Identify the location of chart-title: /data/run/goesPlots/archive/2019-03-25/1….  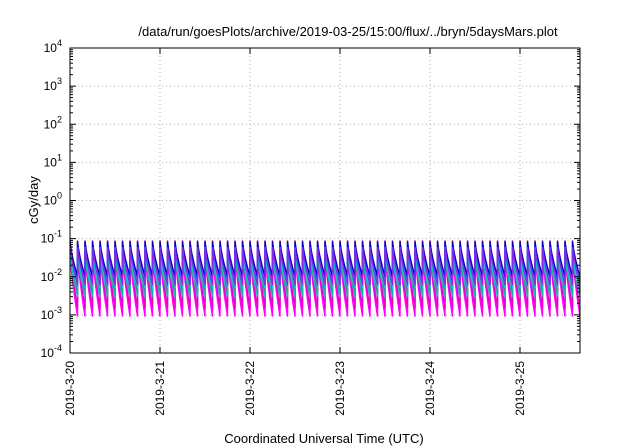
(348, 31).